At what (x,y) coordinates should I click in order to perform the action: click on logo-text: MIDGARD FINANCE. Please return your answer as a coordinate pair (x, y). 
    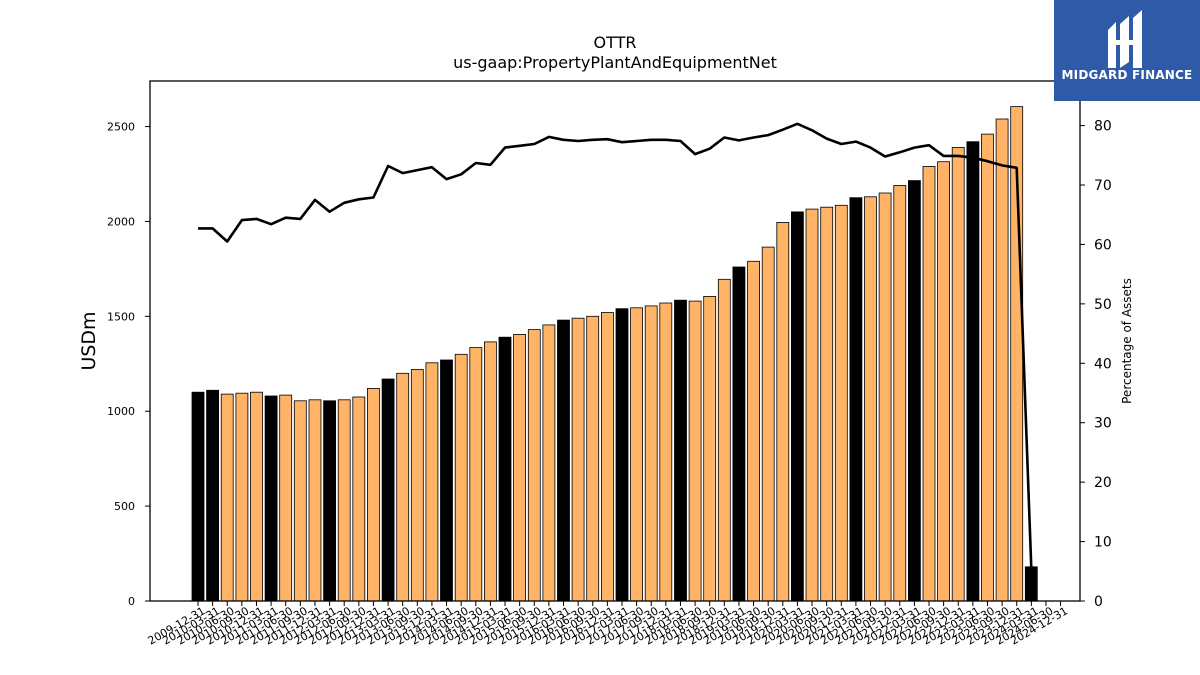
    Looking at the image, I should click on (1127, 75).